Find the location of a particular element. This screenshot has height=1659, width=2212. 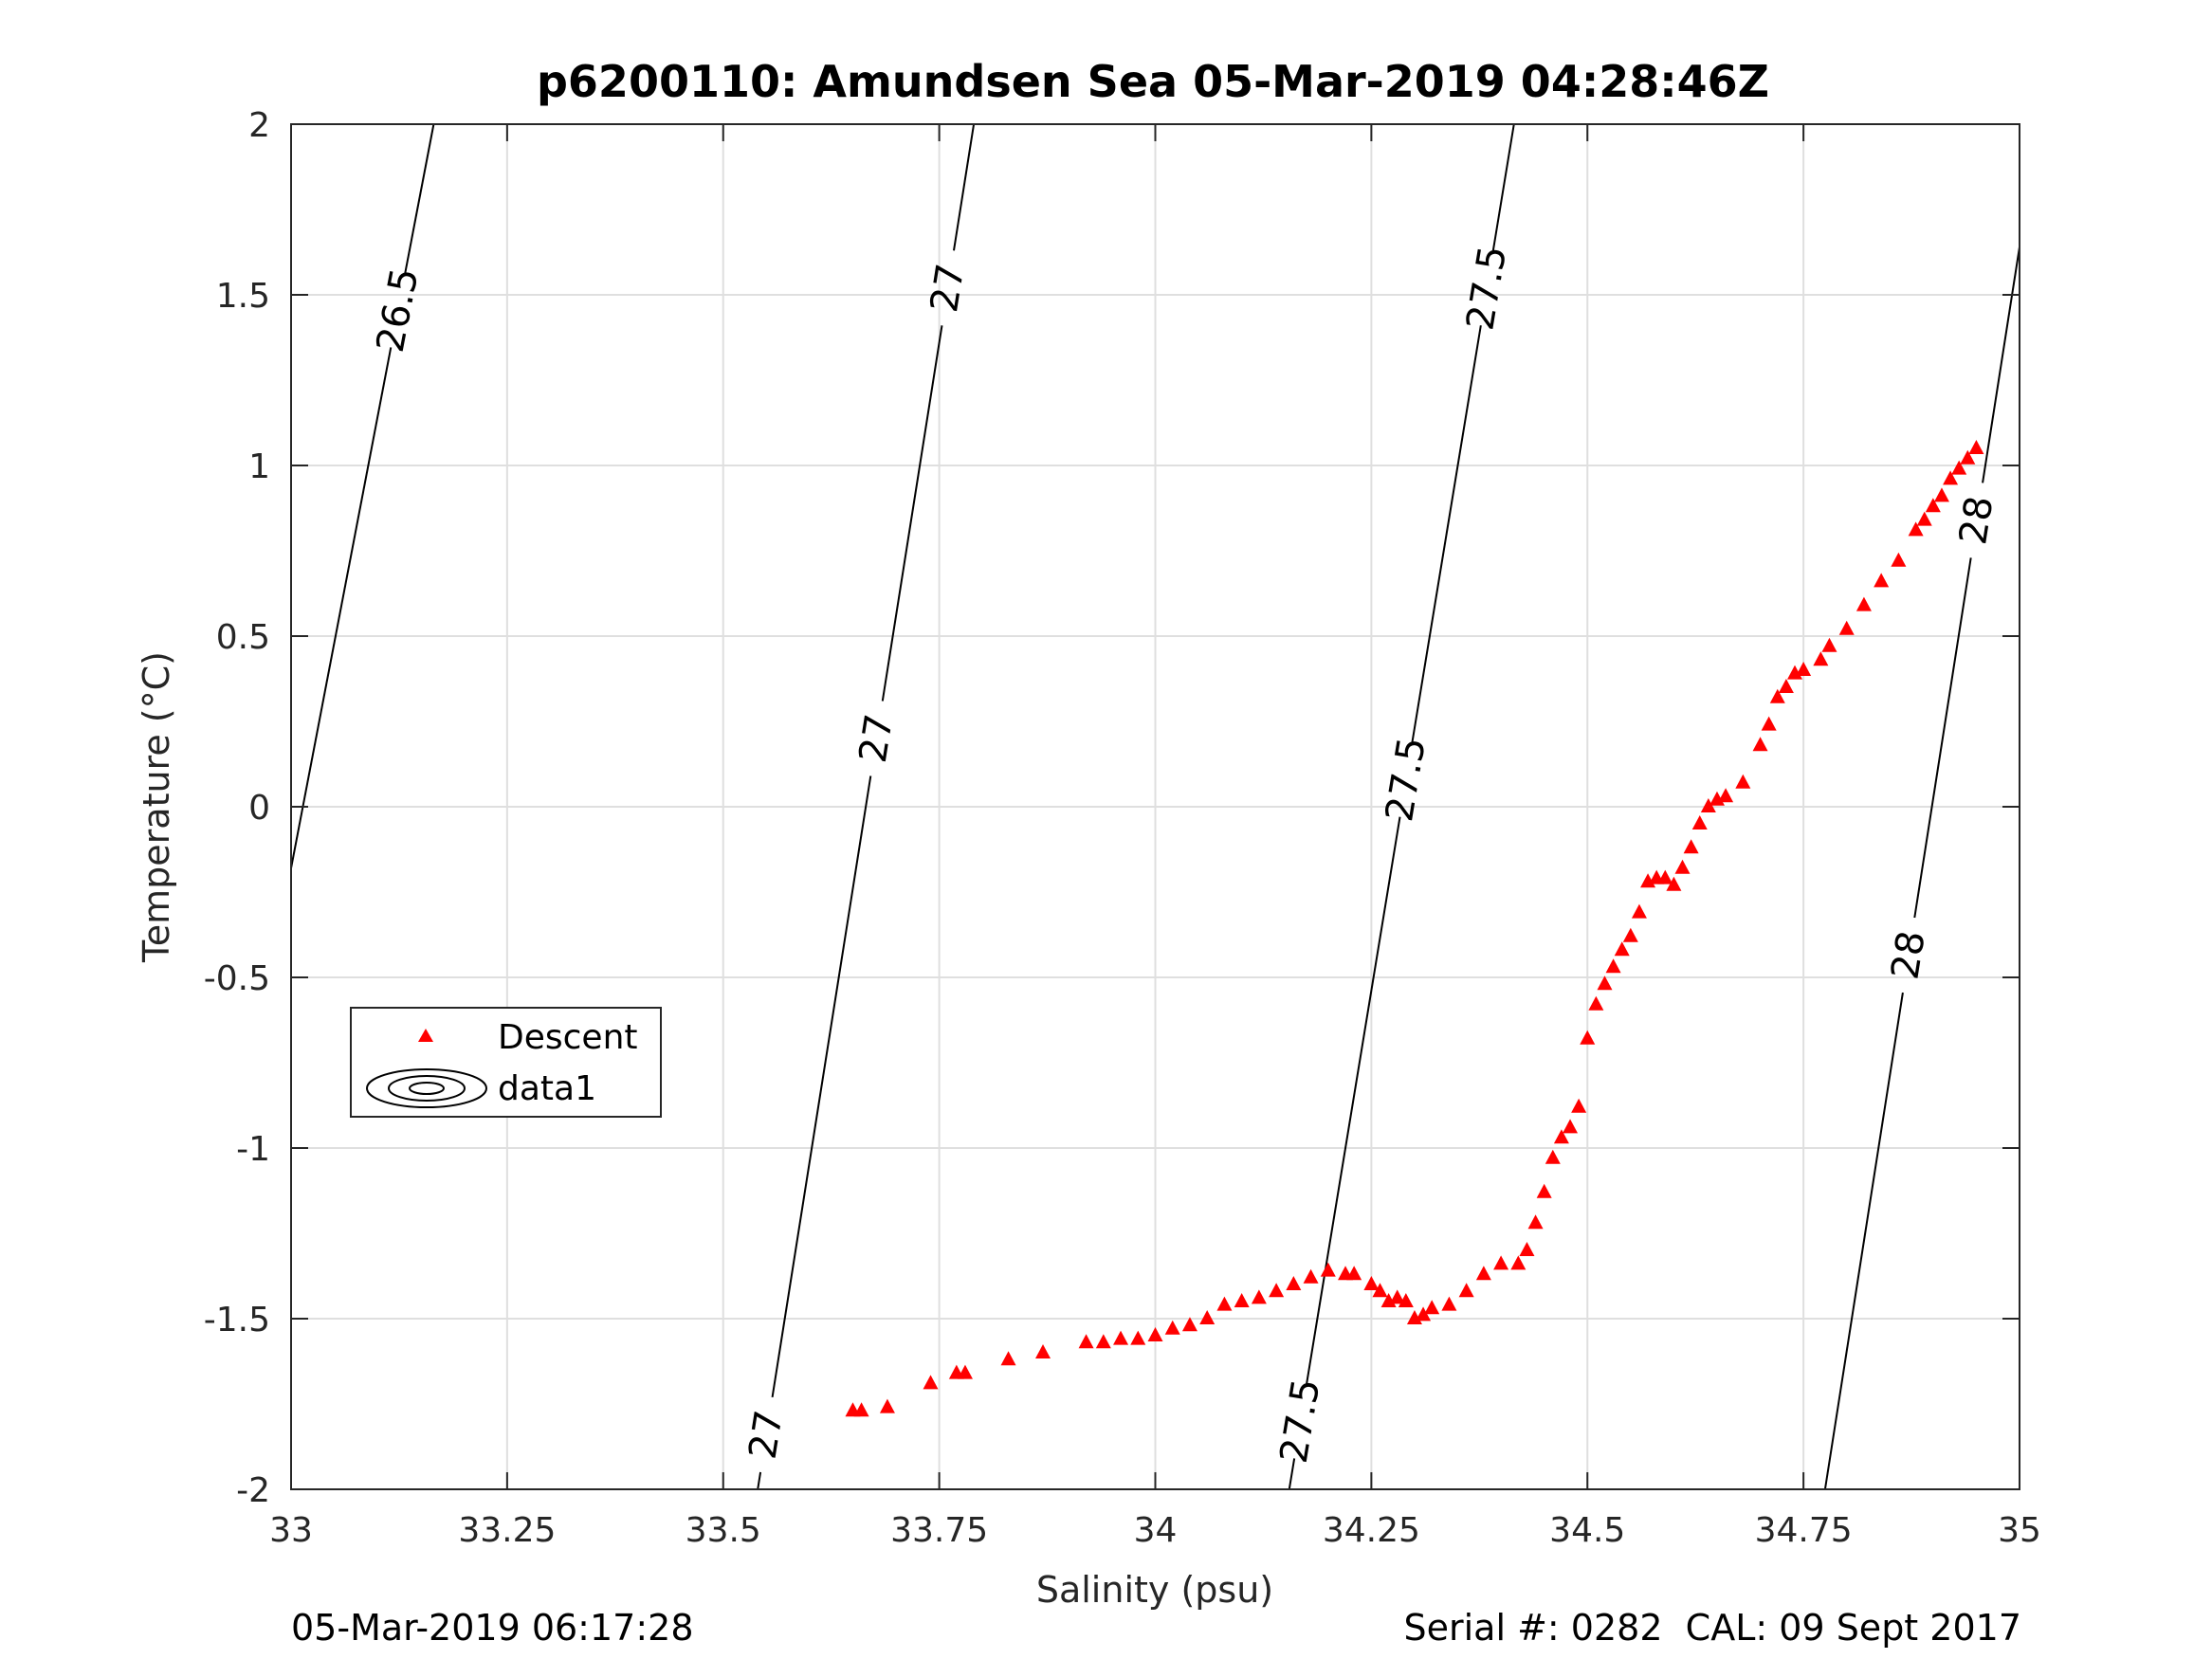

x-tick-label: 34.5 is located at coordinates (1587, 1530).